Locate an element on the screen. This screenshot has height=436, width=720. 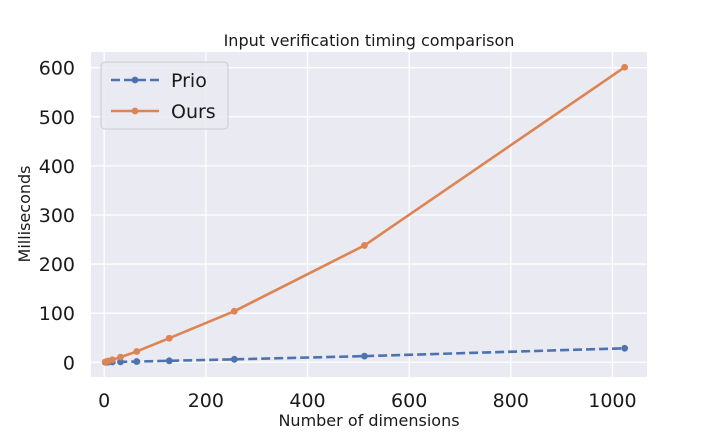
legend-label-prio: Prio is located at coordinates (189, 81).